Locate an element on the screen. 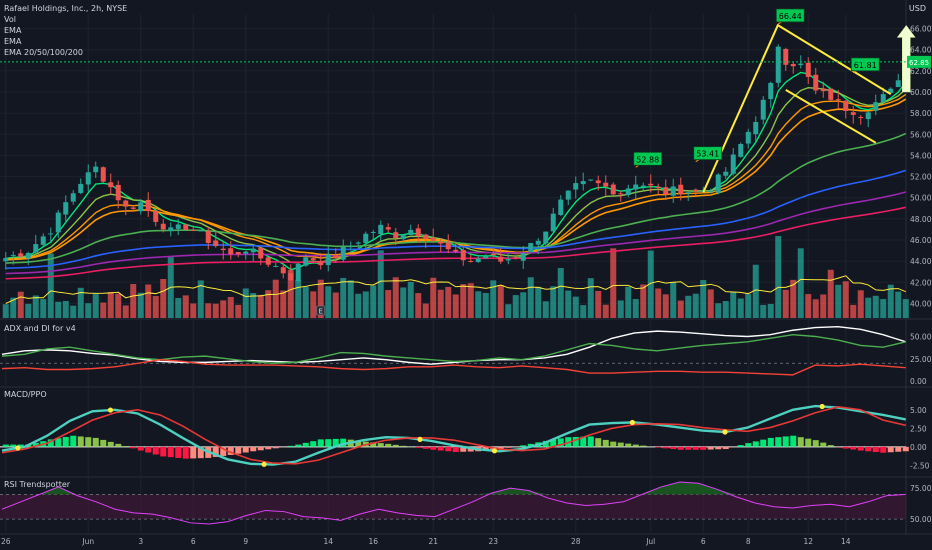 Image resolution: width=932 pixels, height=550 pixels. x-tick-label: 12 is located at coordinates (808, 541).